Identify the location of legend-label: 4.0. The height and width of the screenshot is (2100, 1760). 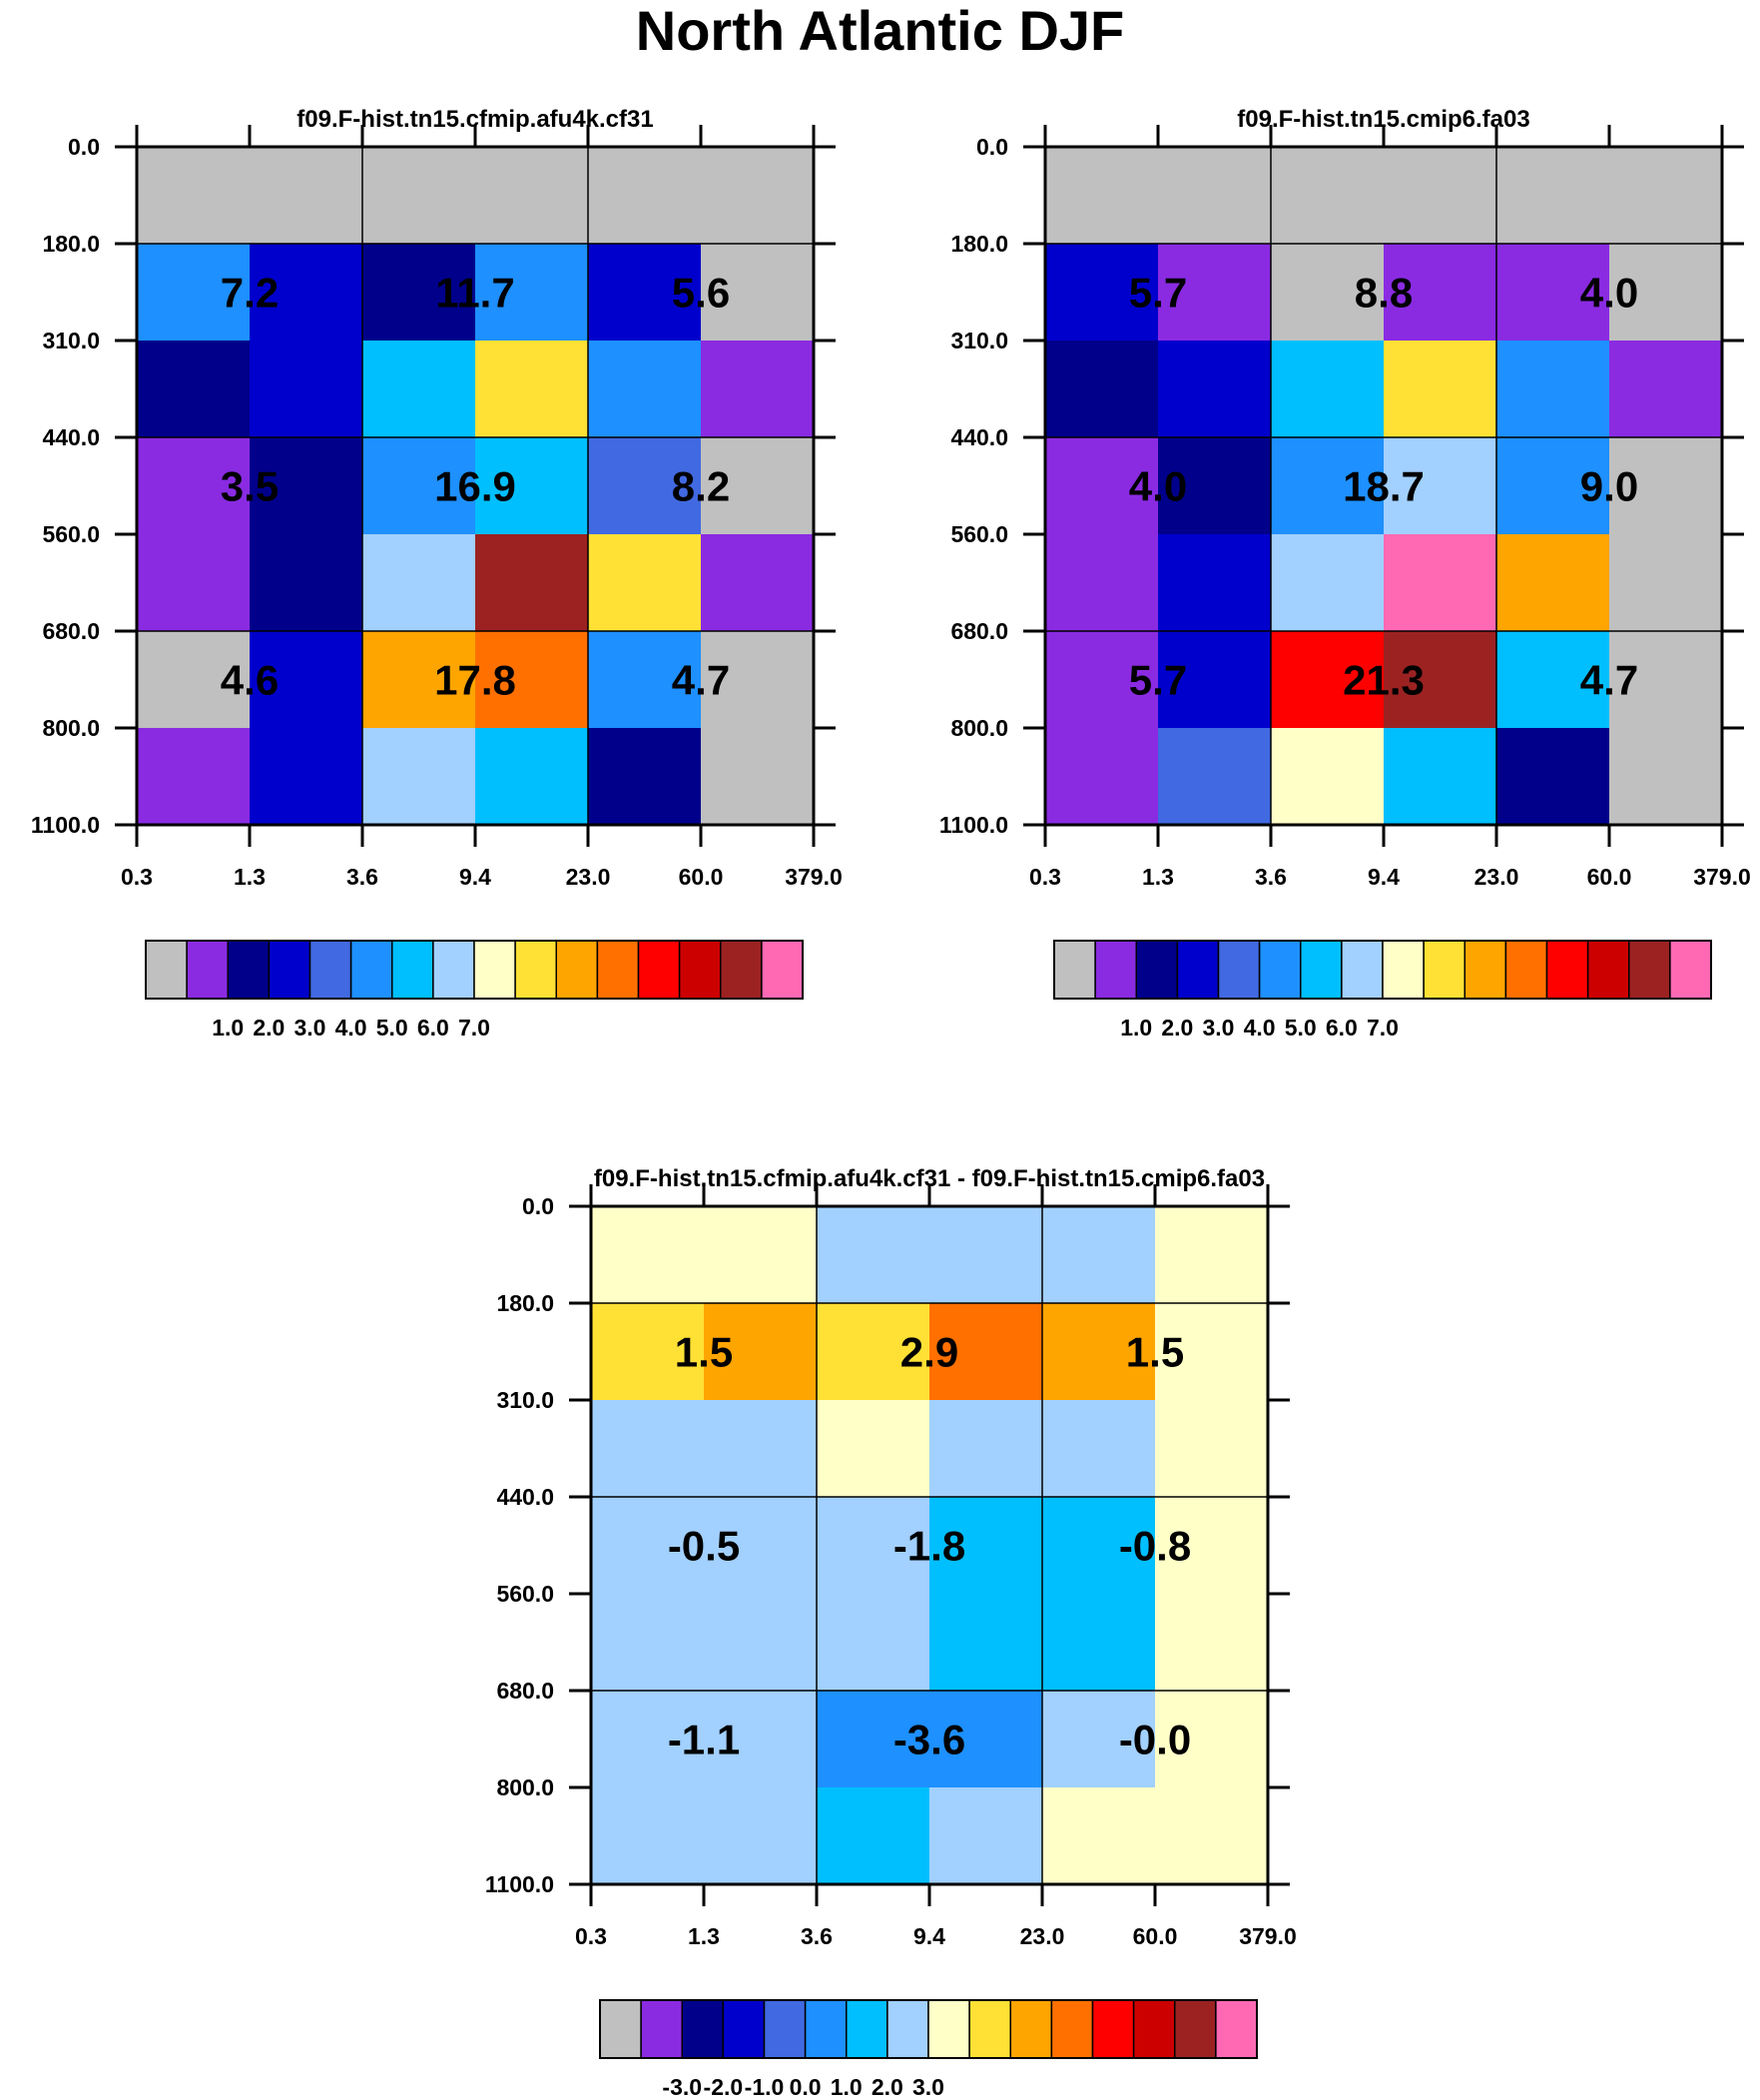
(351, 1028).